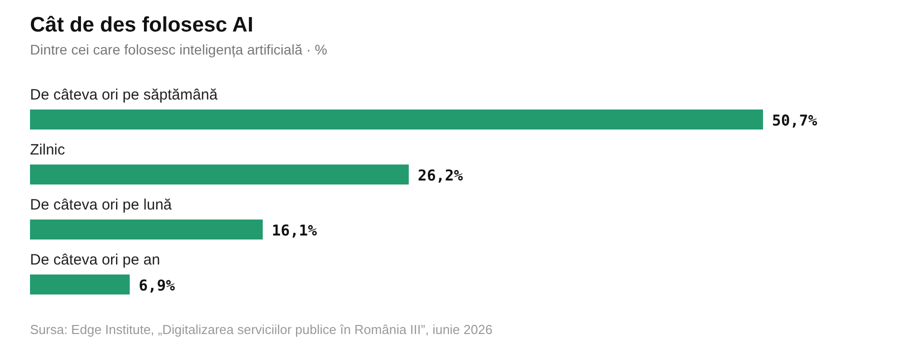 The width and height of the screenshot is (901, 361). Describe the element at coordinates (795, 121) in the screenshot. I see `data-label: 50,7%` at that location.